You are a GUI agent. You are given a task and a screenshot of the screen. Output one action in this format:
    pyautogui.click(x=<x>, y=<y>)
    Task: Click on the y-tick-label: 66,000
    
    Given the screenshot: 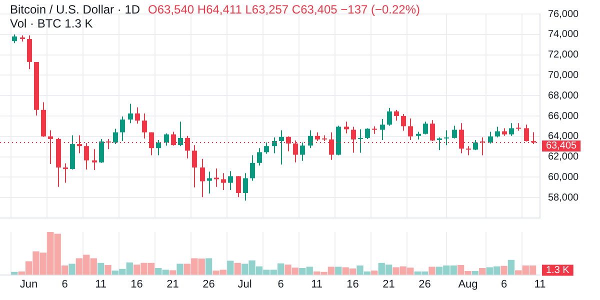 What is the action you would take?
    pyautogui.click(x=564, y=116)
    